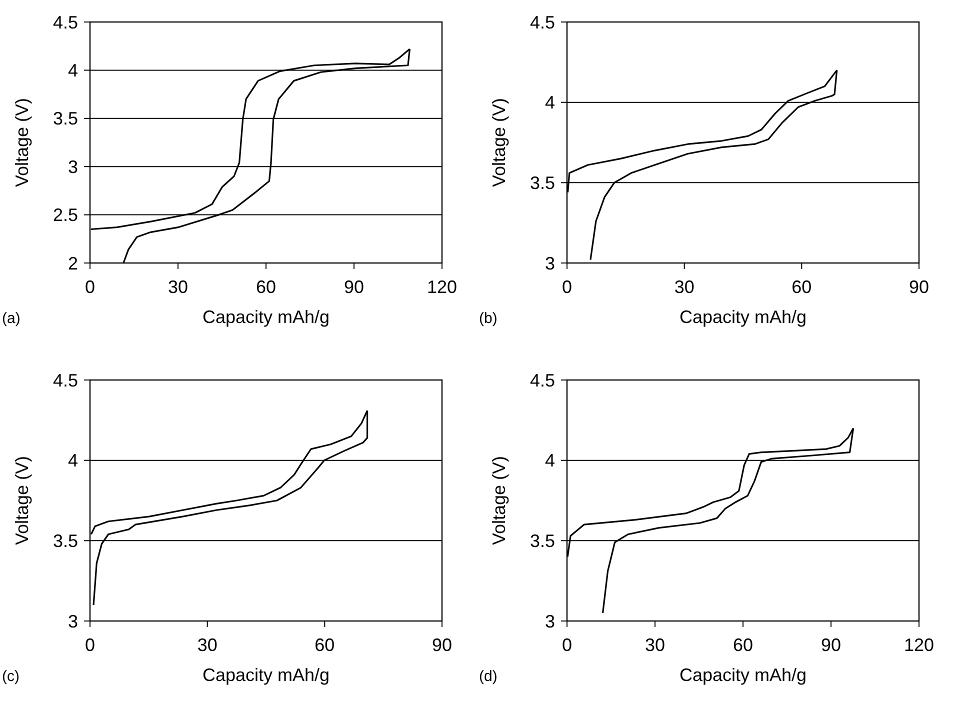 This screenshot has width=955, height=716. Describe the element at coordinates (11, 318) in the screenshot. I see `text: (a)` at that location.